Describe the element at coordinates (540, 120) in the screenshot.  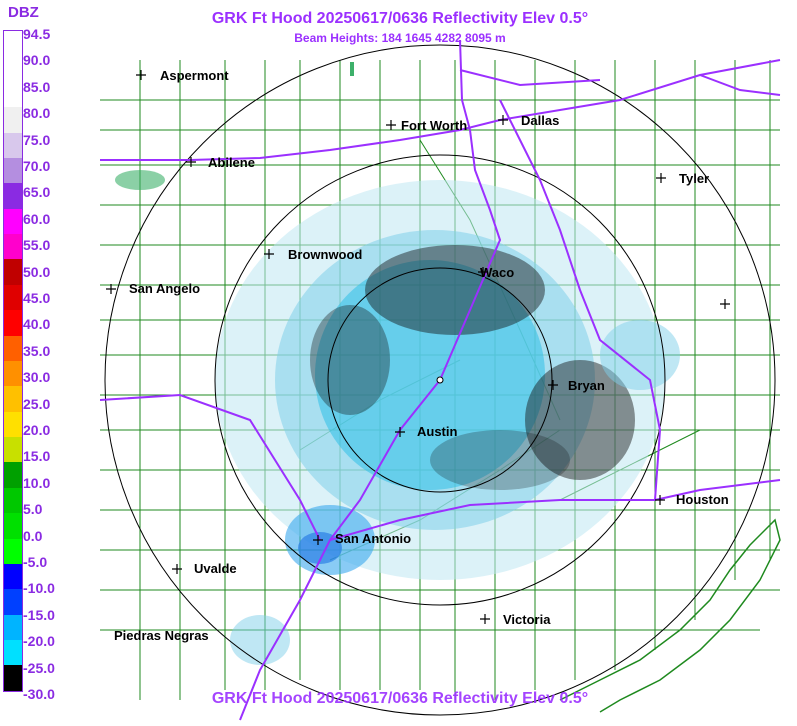
I see `city-dallas: Dallas` at that location.